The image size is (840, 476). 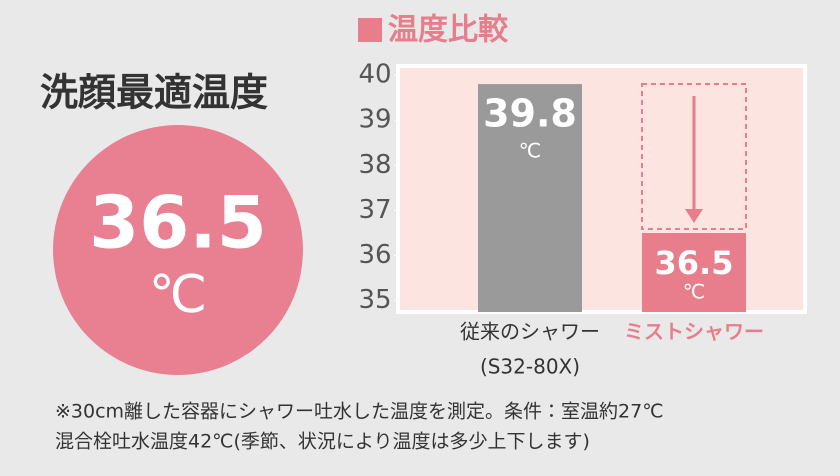 I want to click on headline: 洗顔最適温度, so click(x=154, y=93).